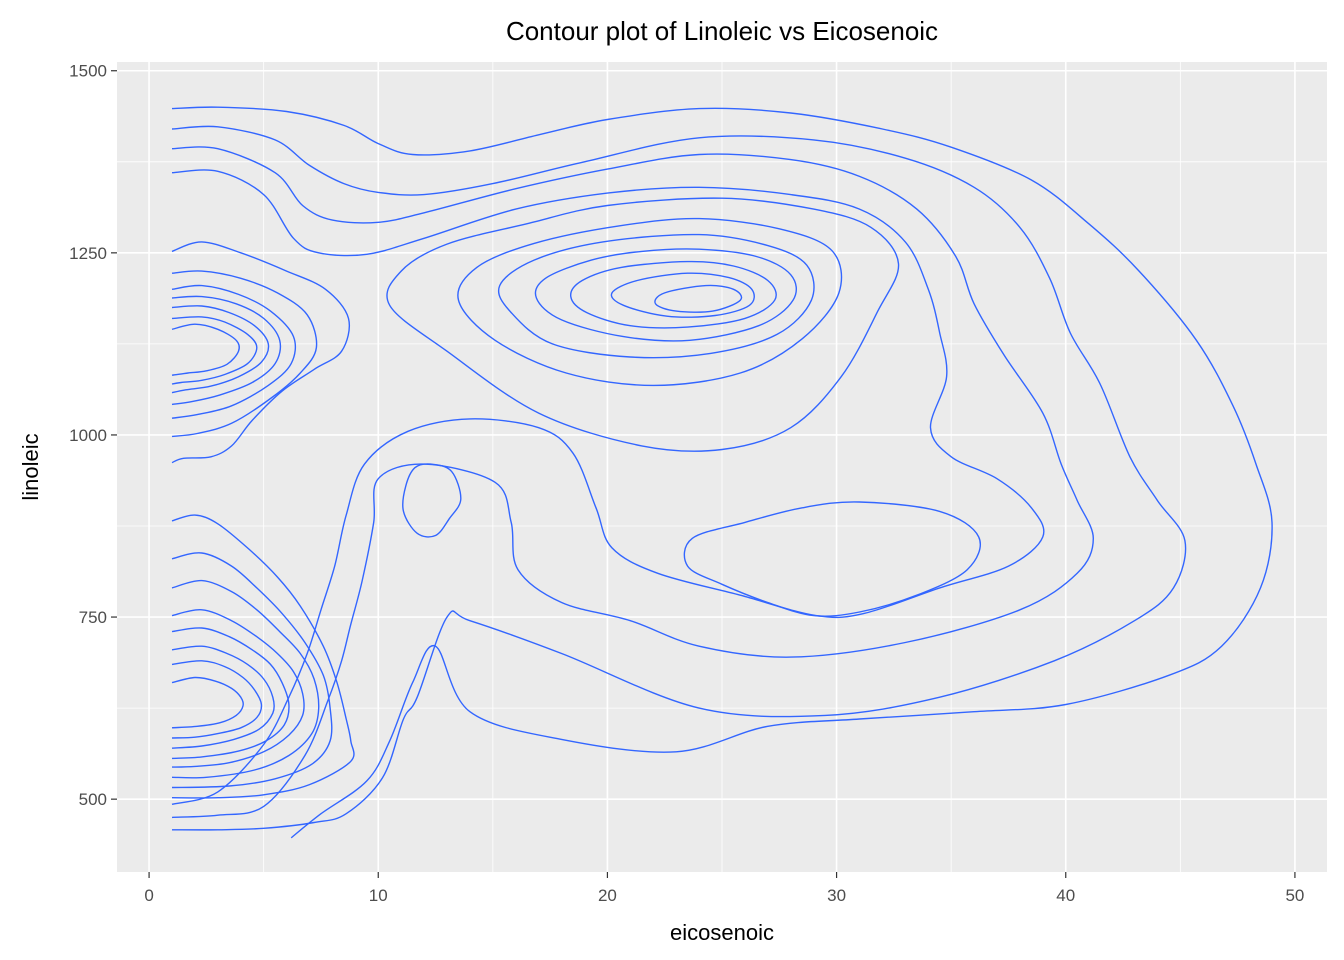  What do you see at coordinates (148, 895) in the screenshot?
I see `x-tick-label: 0` at bounding box center [148, 895].